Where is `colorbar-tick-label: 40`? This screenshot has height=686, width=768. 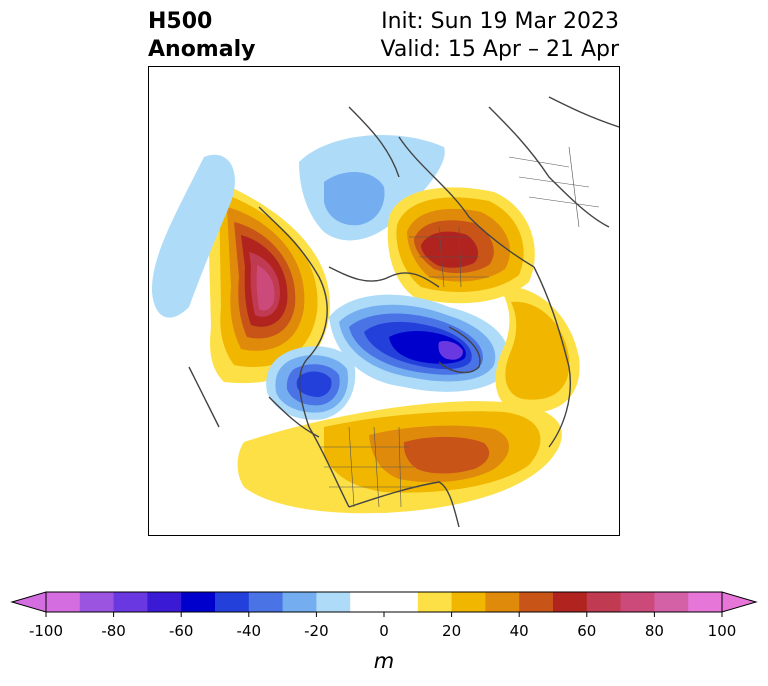 colorbar-tick-label: 40 is located at coordinates (519, 631).